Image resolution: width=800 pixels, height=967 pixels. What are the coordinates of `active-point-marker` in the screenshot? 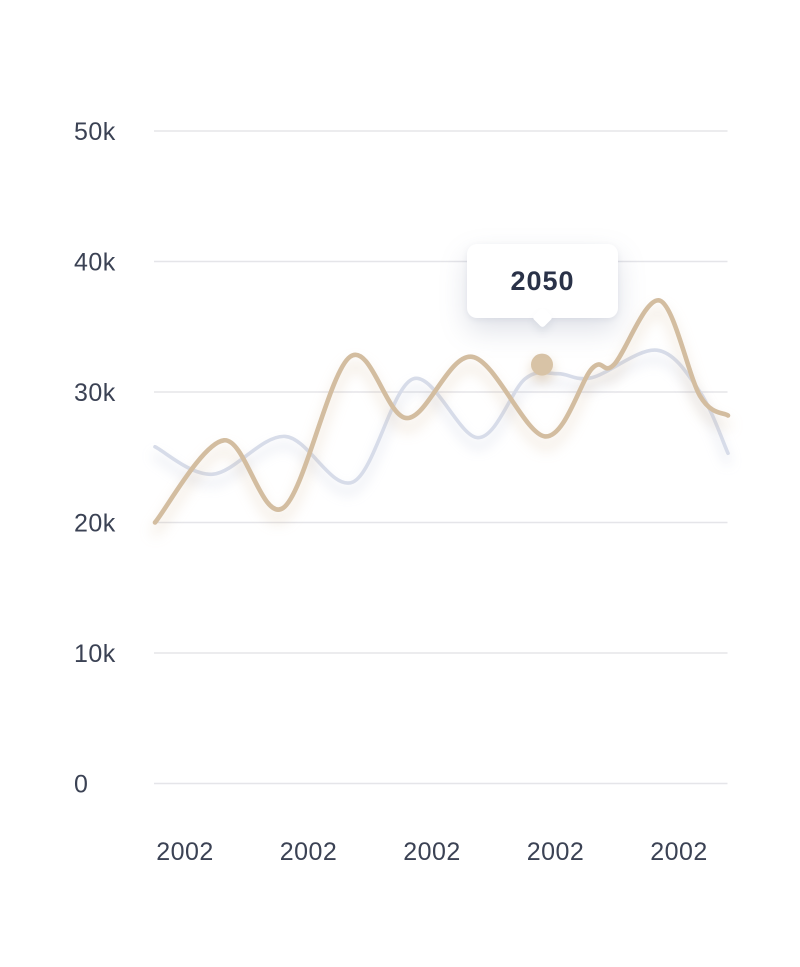 It's located at (542, 364).